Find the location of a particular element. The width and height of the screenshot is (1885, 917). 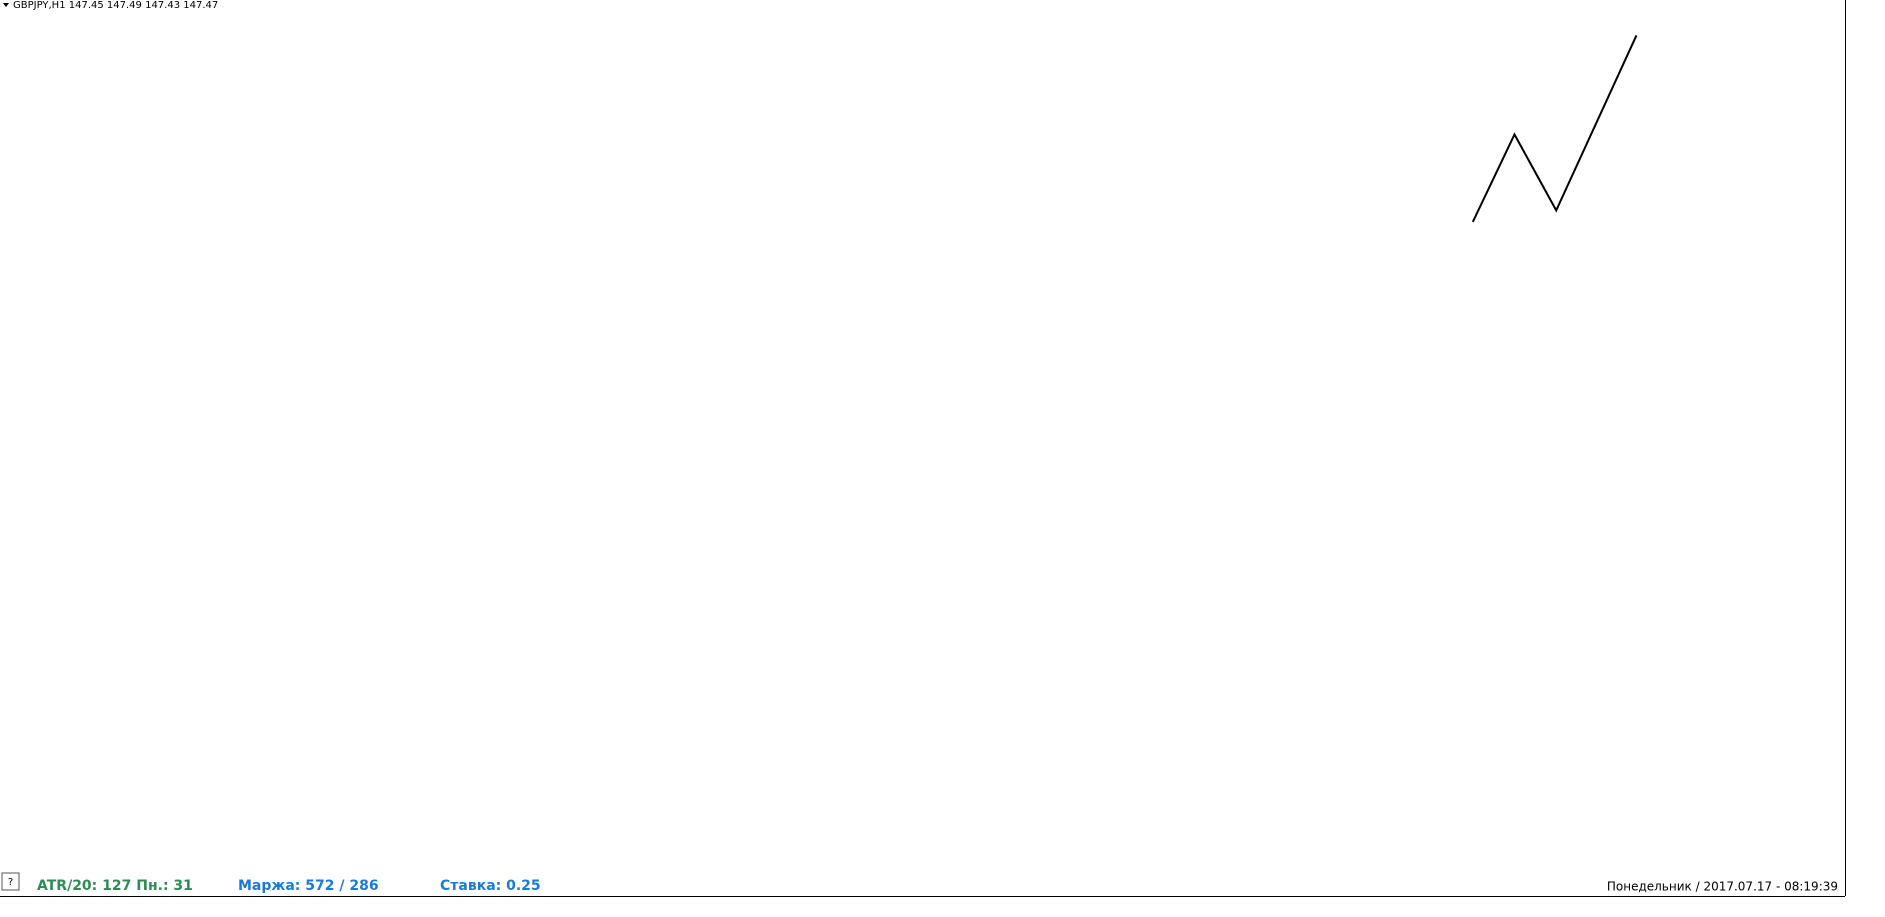

help-text: ? is located at coordinates (10, 882).